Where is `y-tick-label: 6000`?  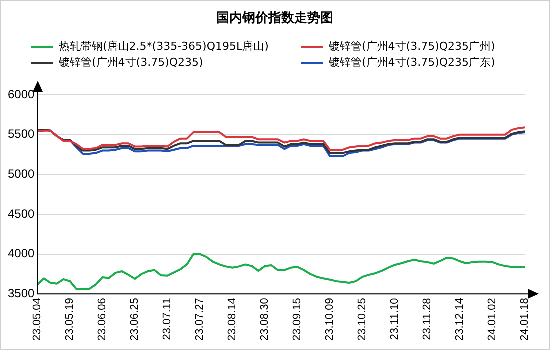
y-tick-label: 6000 is located at coordinates (22, 94).